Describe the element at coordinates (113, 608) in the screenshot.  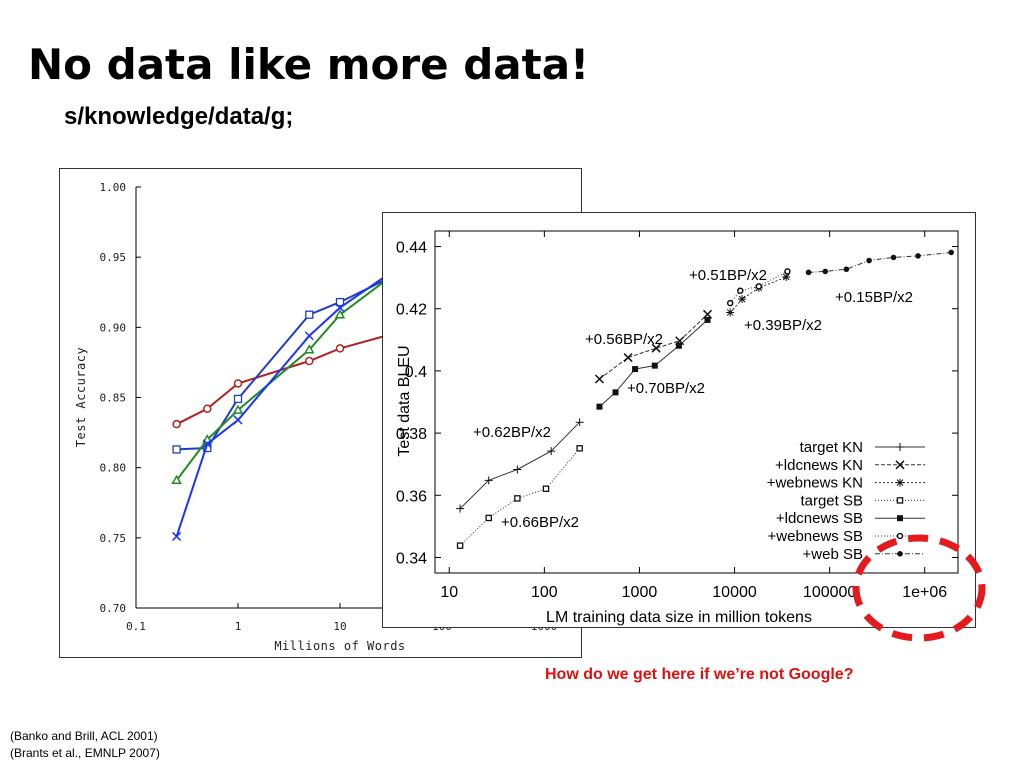
I see `y-tick-label: 0.70` at that location.